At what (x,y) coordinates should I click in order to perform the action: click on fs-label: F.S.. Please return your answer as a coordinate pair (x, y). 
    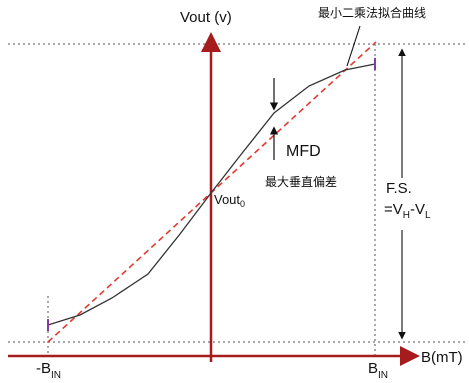
    Looking at the image, I should click on (399, 188).